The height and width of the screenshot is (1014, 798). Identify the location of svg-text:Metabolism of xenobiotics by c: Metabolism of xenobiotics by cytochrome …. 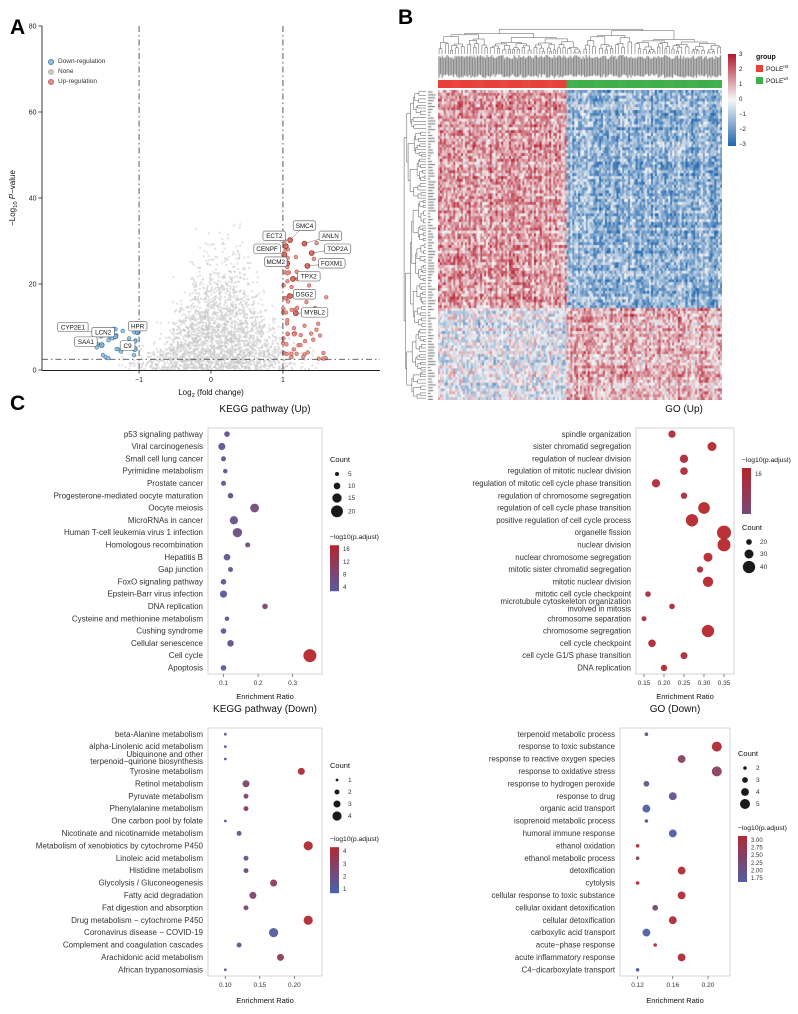
(120, 845).